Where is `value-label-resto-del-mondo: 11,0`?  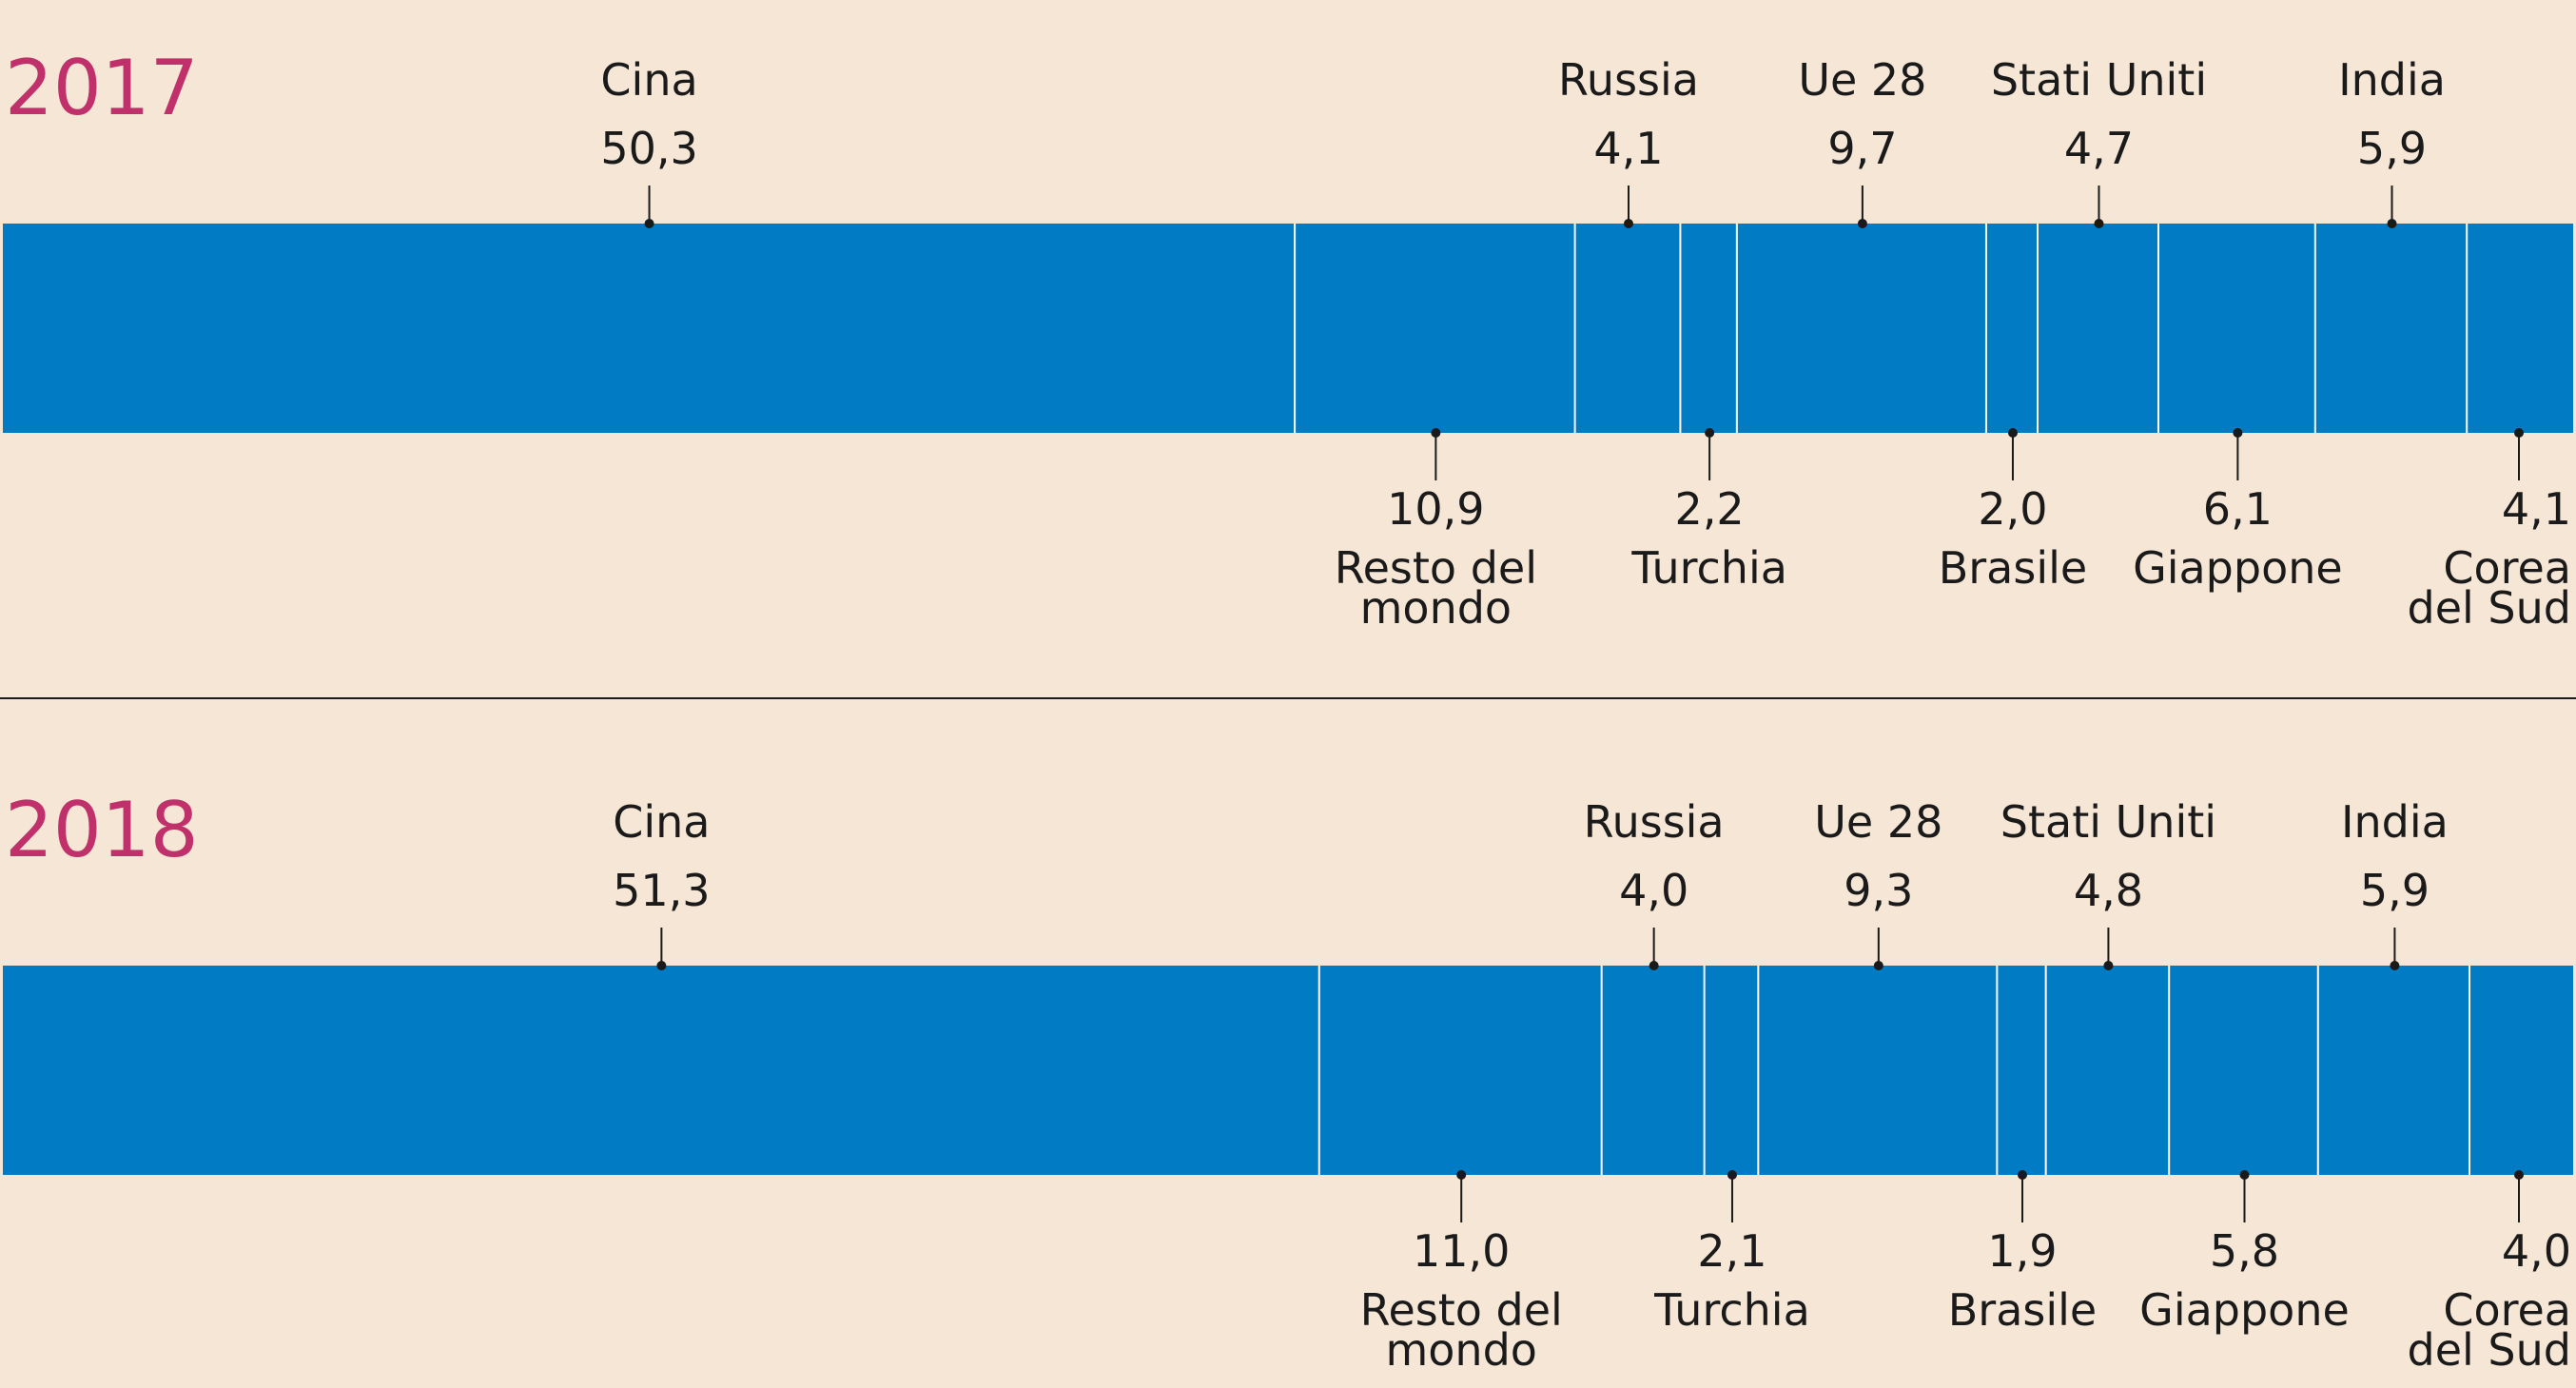 value-label-resto-del-mondo: 11,0 is located at coordinates (1461, 1251).